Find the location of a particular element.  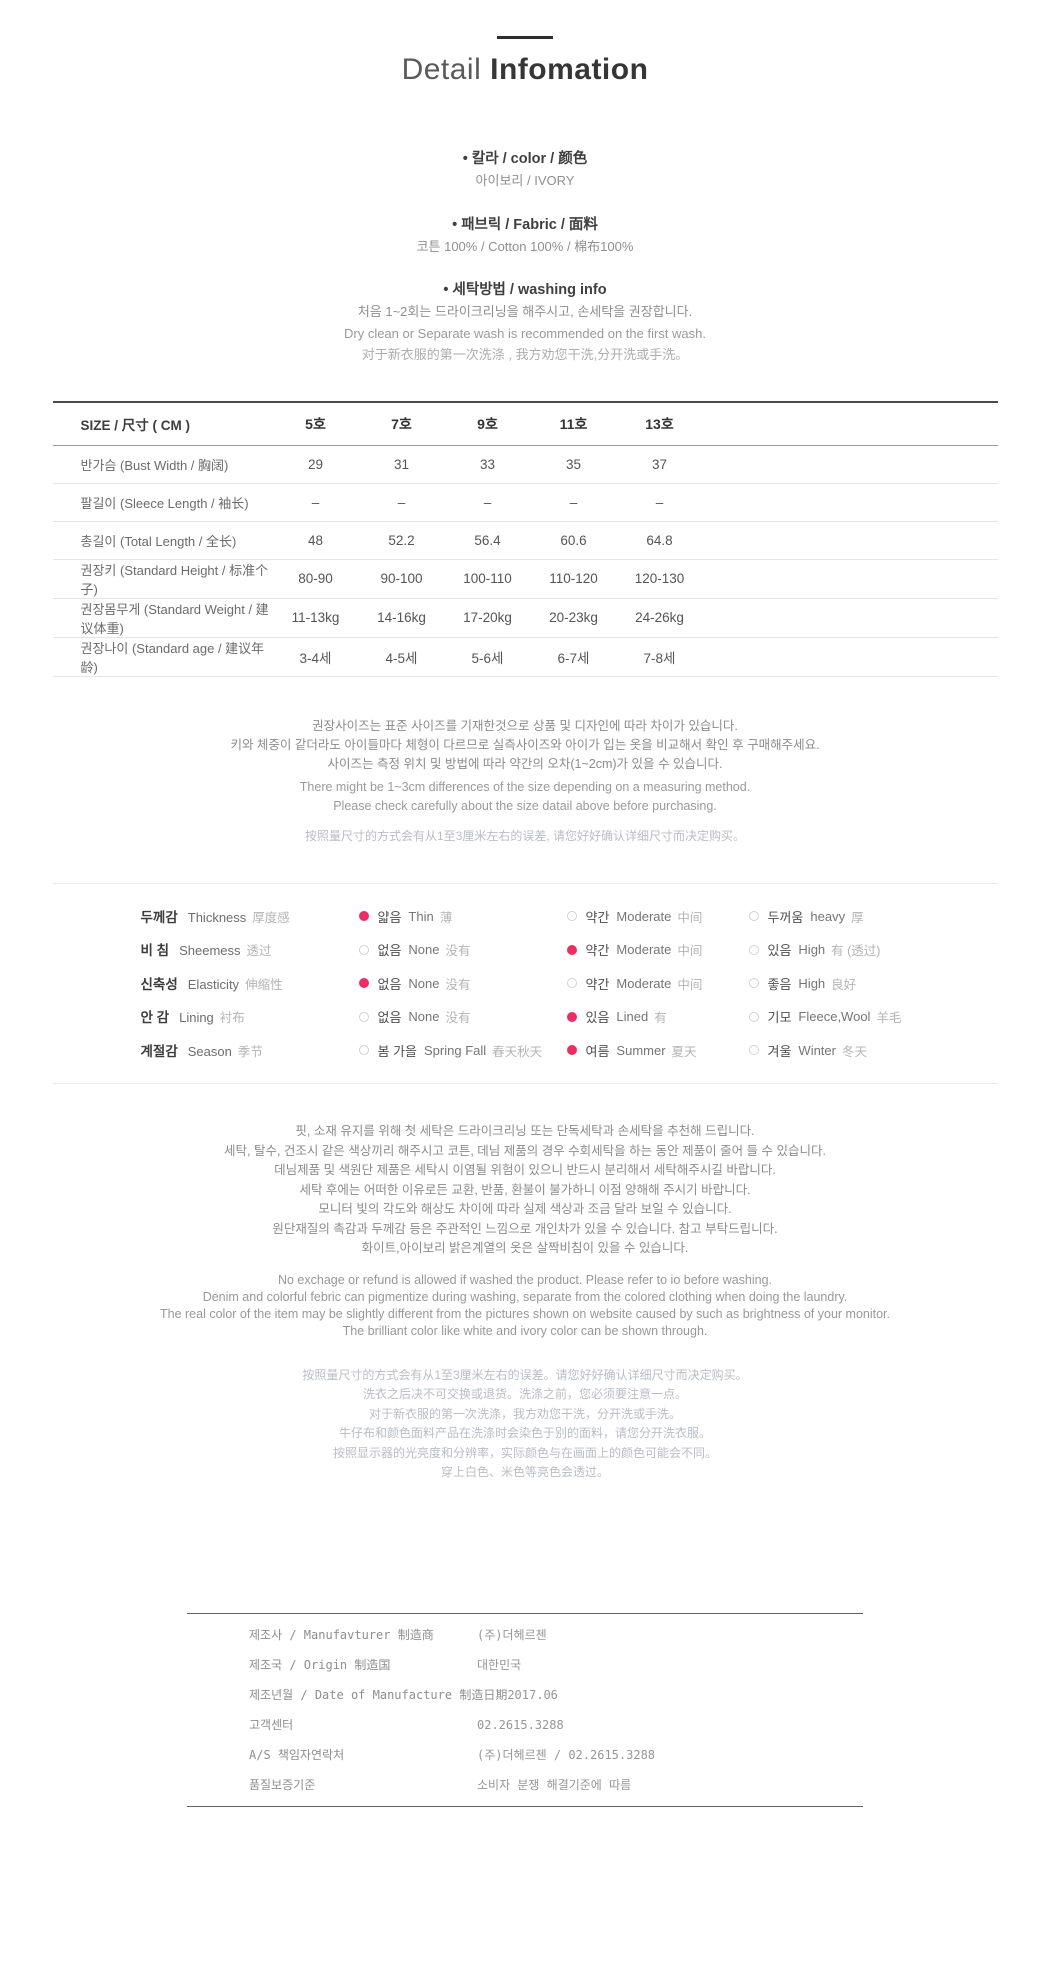

mfr-value: 02.2615.3288 is located at coordinates (520, 1724).